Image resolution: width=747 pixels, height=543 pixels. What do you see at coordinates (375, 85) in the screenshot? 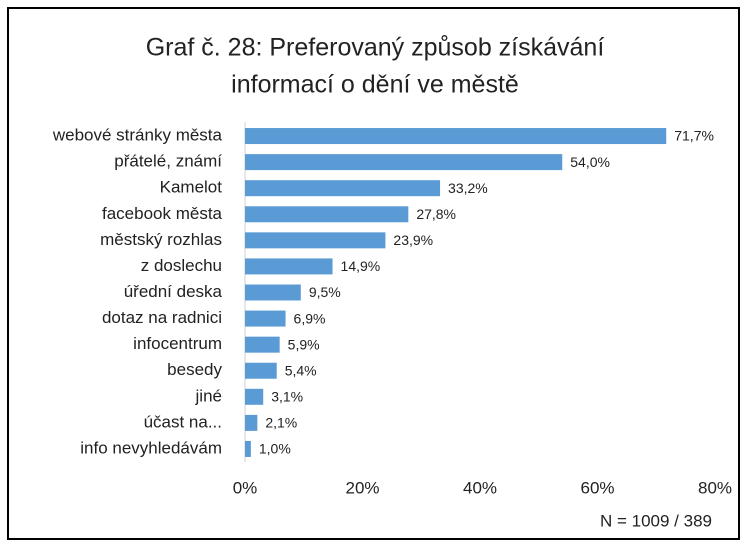
I see `chart-title: informací o dění ve městě` at bounding box center [375, 85].